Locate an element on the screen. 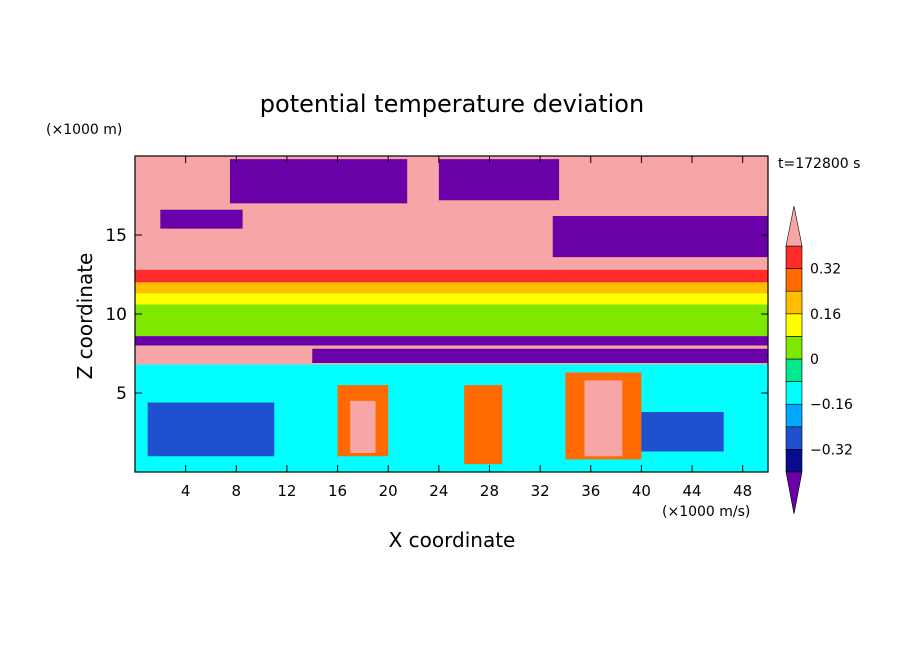 This screenshot has width=904, height=654. x-tick-label: 28 is located at coordinates (489, 491).